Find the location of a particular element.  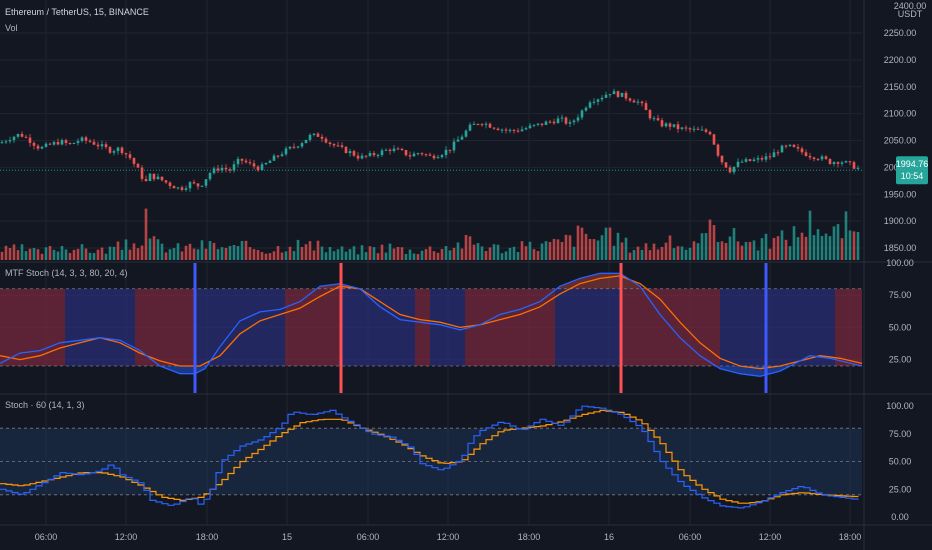

price-tick-label: 2100.00 is located at coordinates (900, 114).